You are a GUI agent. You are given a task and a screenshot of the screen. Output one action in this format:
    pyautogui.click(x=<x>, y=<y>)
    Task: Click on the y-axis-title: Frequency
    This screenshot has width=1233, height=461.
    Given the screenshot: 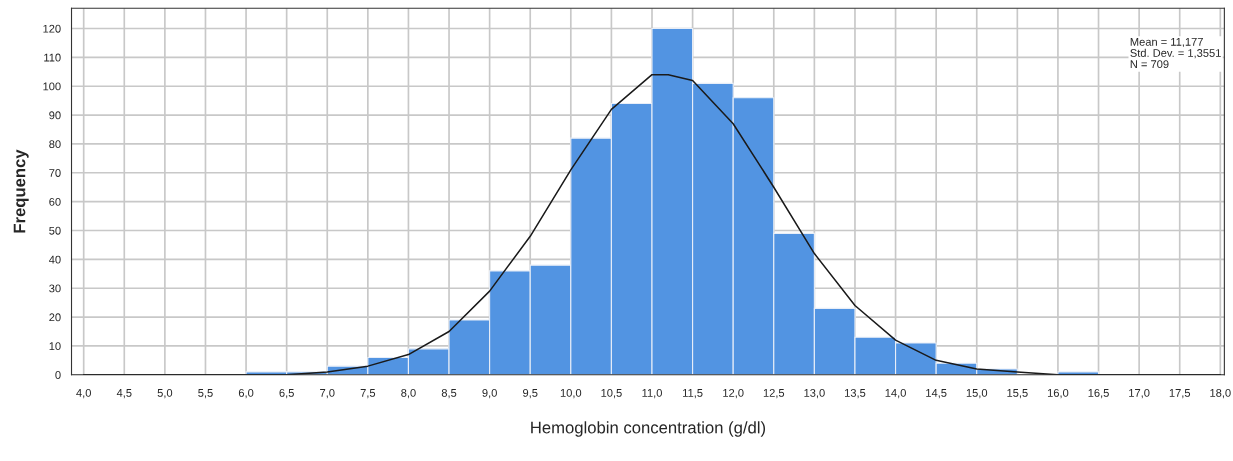 What is the action you would take?
    pyautogui.click(x=21, y=191)
    